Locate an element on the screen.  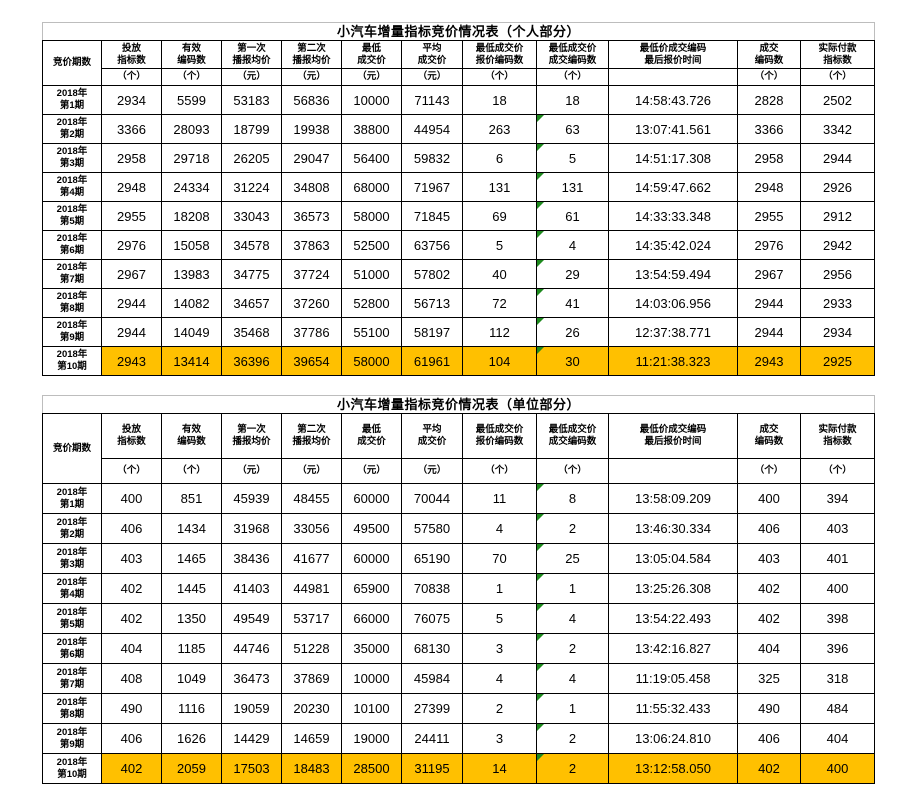
row-period-label: 2018年 第1期 is located at coordinates (72, 100).